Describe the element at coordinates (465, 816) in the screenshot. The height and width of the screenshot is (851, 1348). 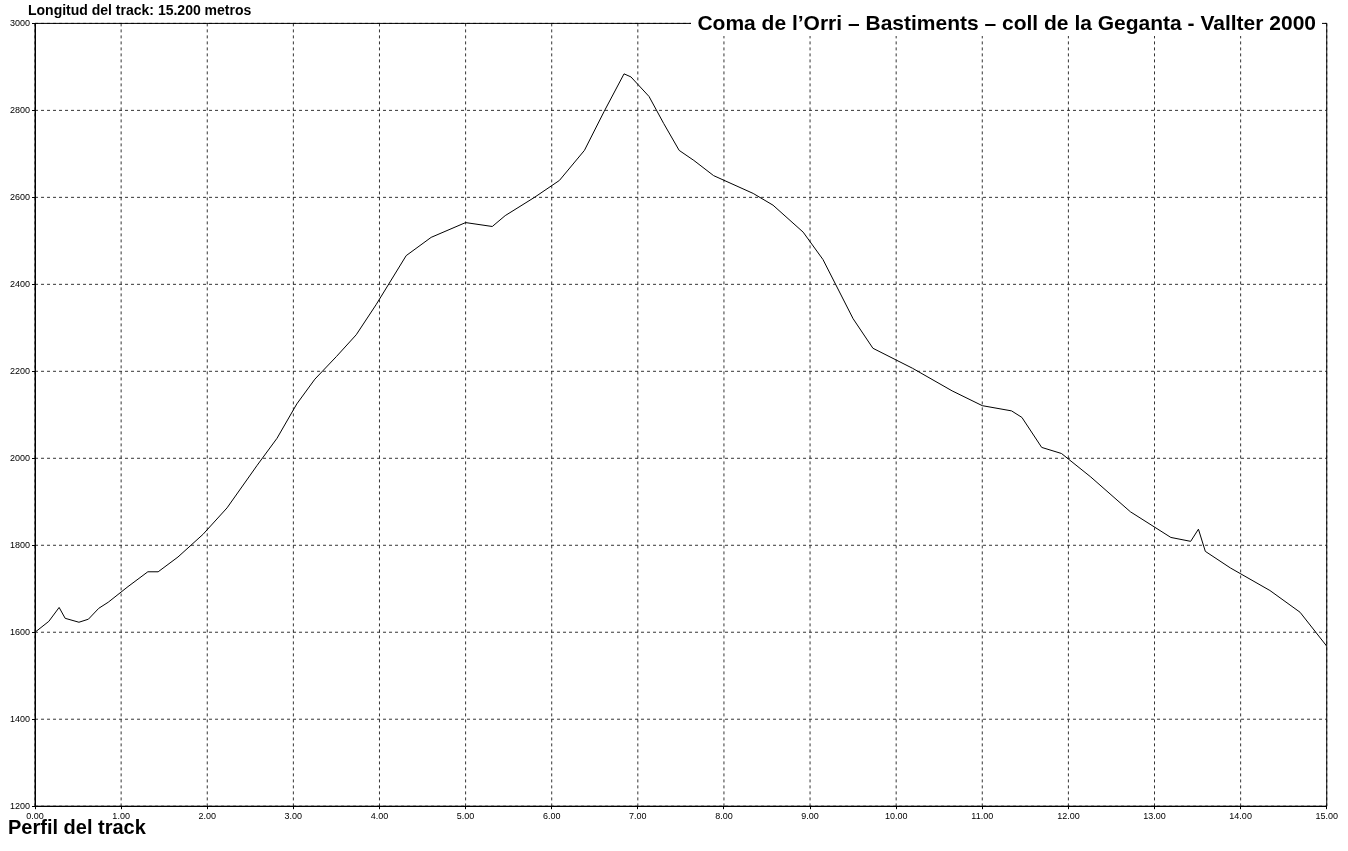
I see `x-tick-label: 5.00` at that location.